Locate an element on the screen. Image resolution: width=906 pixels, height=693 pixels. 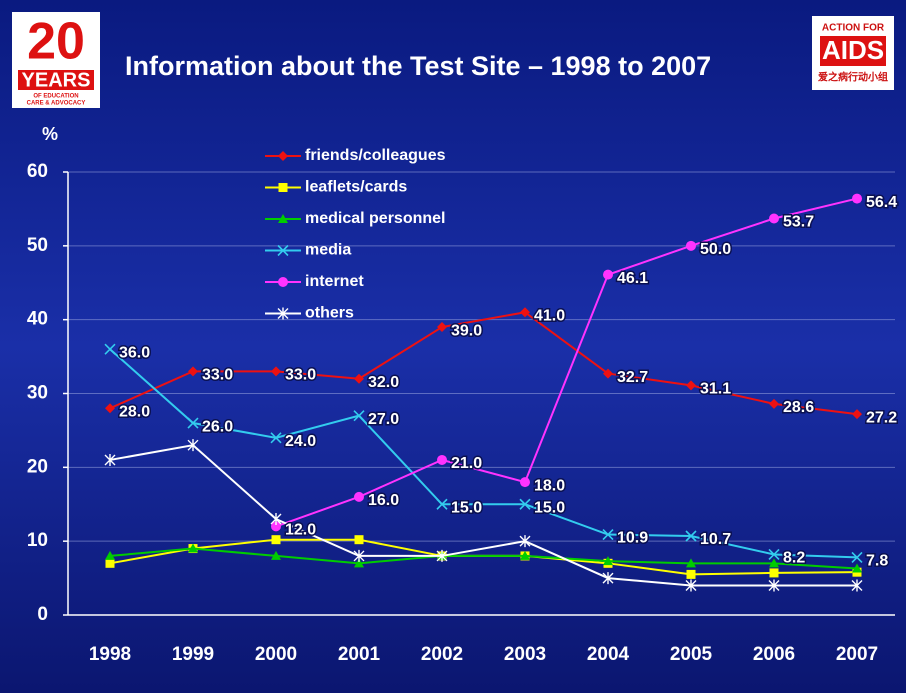
data-label: 28.0 is located at coordinates (134, 411).